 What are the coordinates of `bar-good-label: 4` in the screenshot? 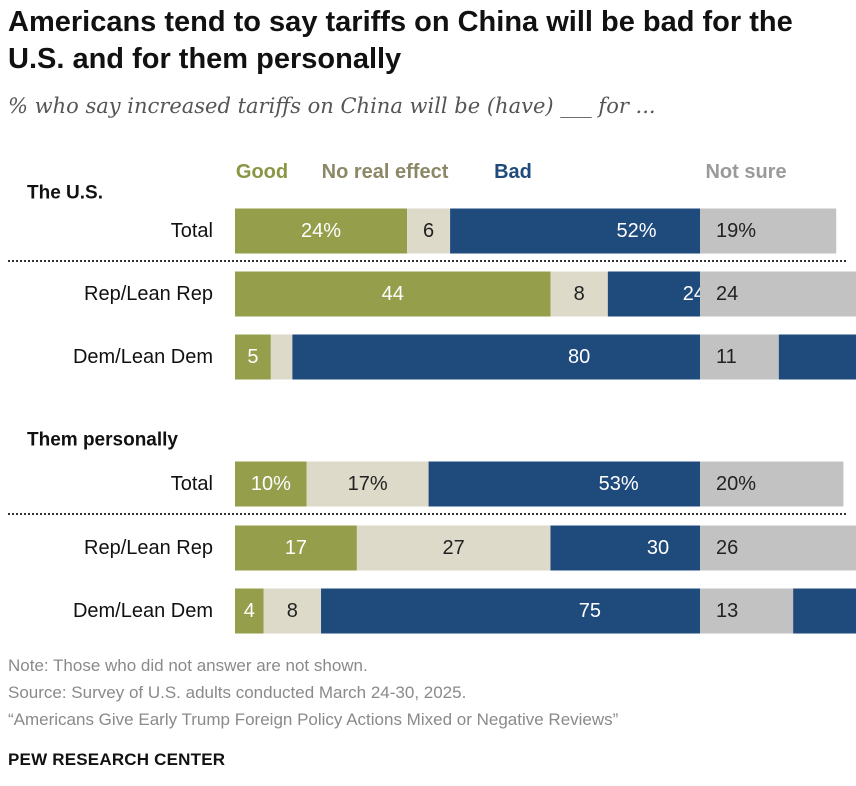 It's located at (249, 611).